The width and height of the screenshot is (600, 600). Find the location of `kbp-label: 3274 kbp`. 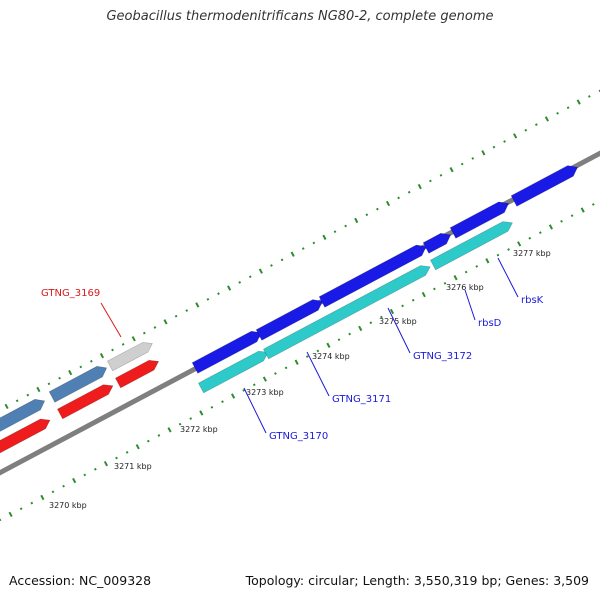

kbp-label: 3274 kbp is located at coordinates (331, 356).